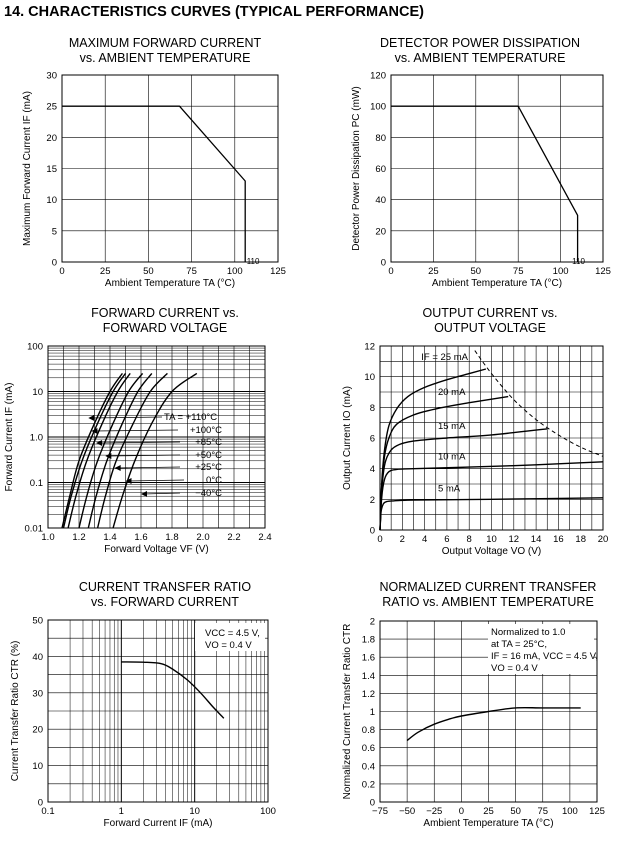 The height and width of the screenshot is (852, 626). Describe the element at coordinates (485, 321) in the screenshot. I see `chart-4-title: OUTPUT CURRENT vs. OUTPUT VOLTAGE` at that location.